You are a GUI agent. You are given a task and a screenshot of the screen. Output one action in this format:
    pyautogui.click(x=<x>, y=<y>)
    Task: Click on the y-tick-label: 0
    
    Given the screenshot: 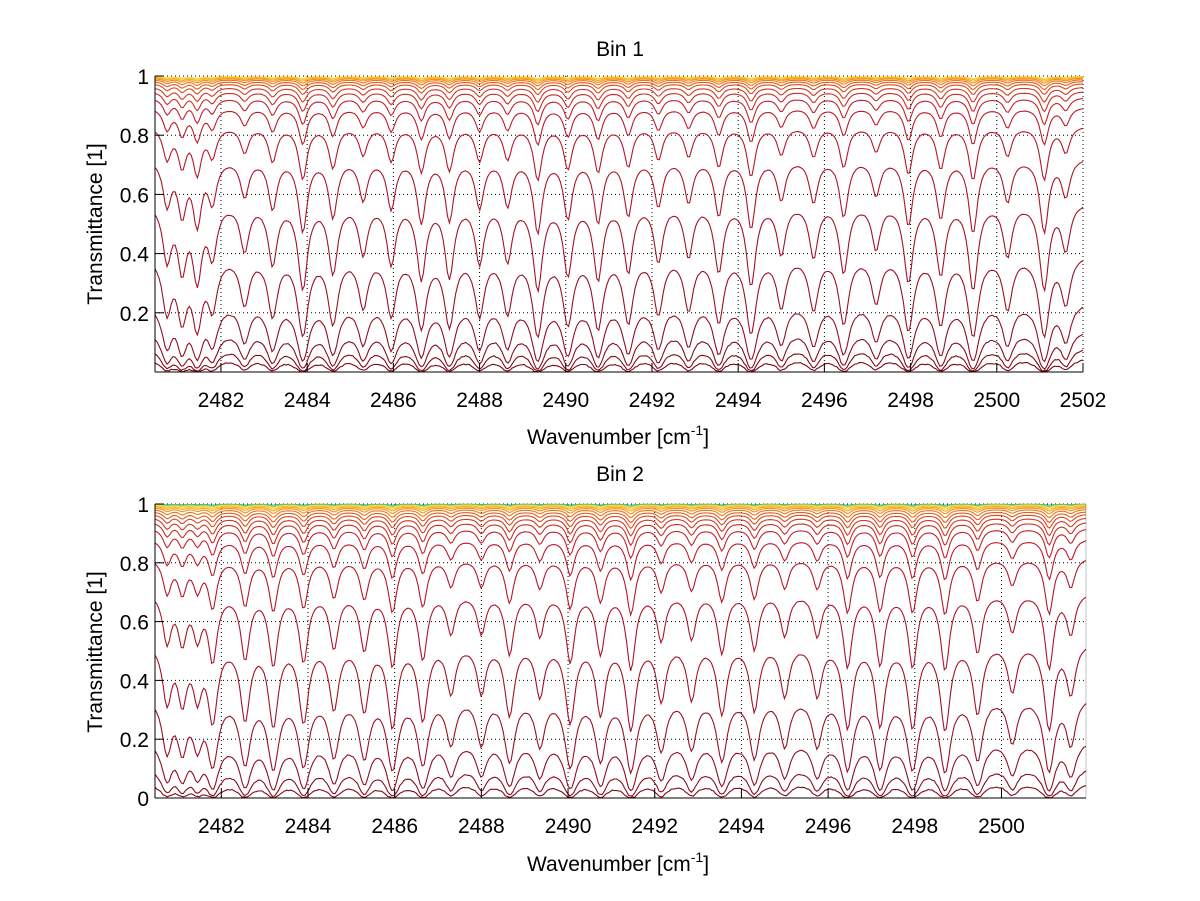 What is the action you would take?
    pyautogui.click(x=143, y=799)
    